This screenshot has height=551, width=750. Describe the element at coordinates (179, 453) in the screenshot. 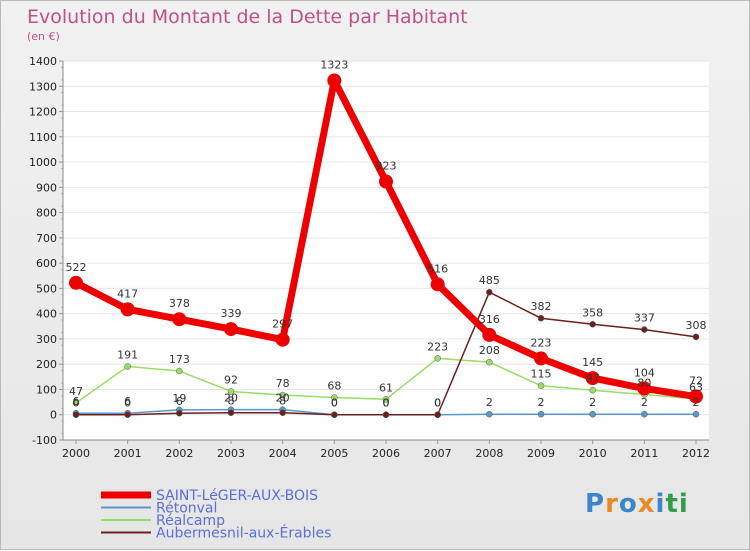

I see `x-tick-label: 2002` at that location.